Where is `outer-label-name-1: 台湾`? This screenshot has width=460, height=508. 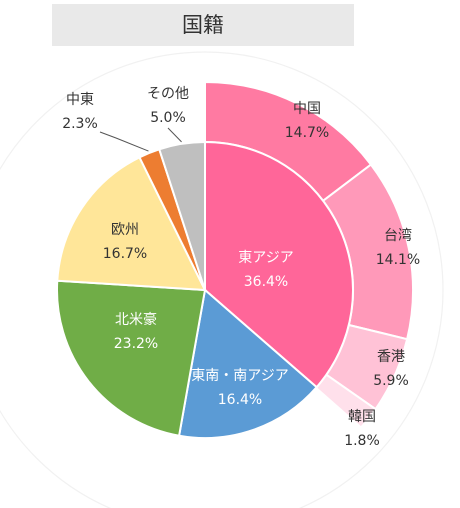
outer-label-name-1: 台湾 is located at coordinates (398, 235).